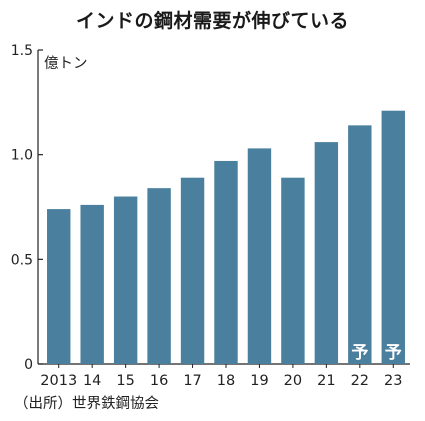 This screenshot has width=425, height=421. What do you see at coordinates (125, 381) in the screenshot?
I see `x-tick-label: 15` at bounding box center [125, 381].